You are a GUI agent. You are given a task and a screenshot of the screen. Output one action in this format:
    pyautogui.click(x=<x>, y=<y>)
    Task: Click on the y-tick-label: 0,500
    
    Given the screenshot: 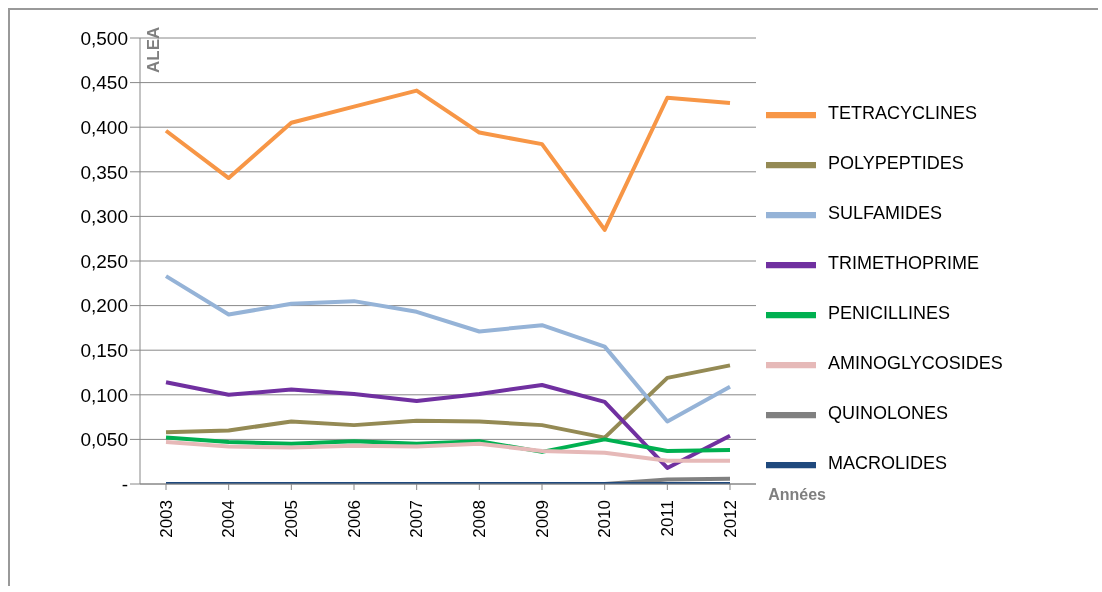 What is the action you would take?
    pyautogui.click(x=104, y=38)
    